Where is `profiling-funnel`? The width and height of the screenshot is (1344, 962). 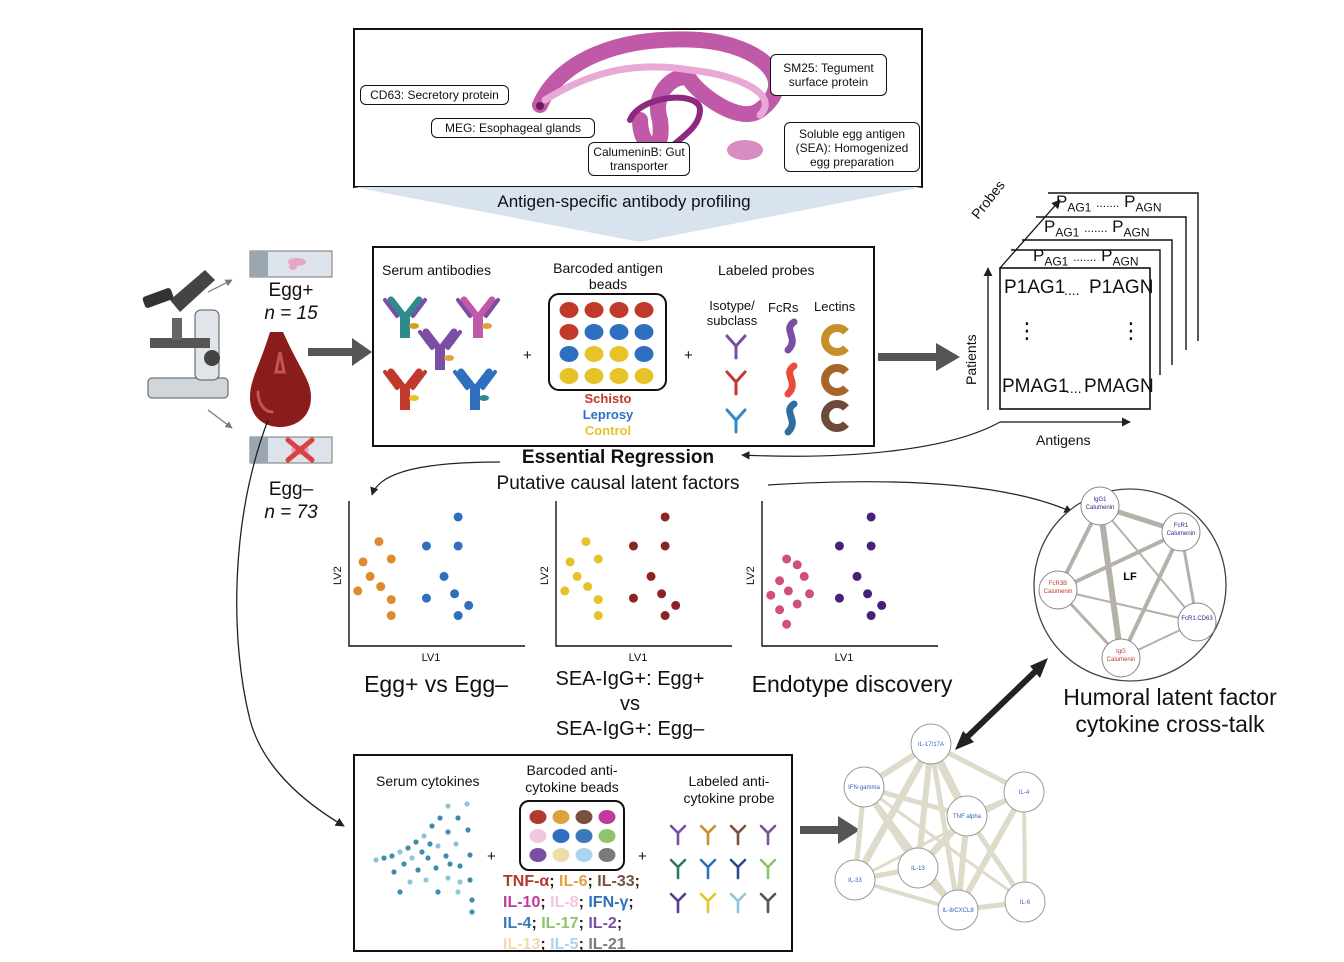 profiling-funnel is located at coordinates (638, 214).